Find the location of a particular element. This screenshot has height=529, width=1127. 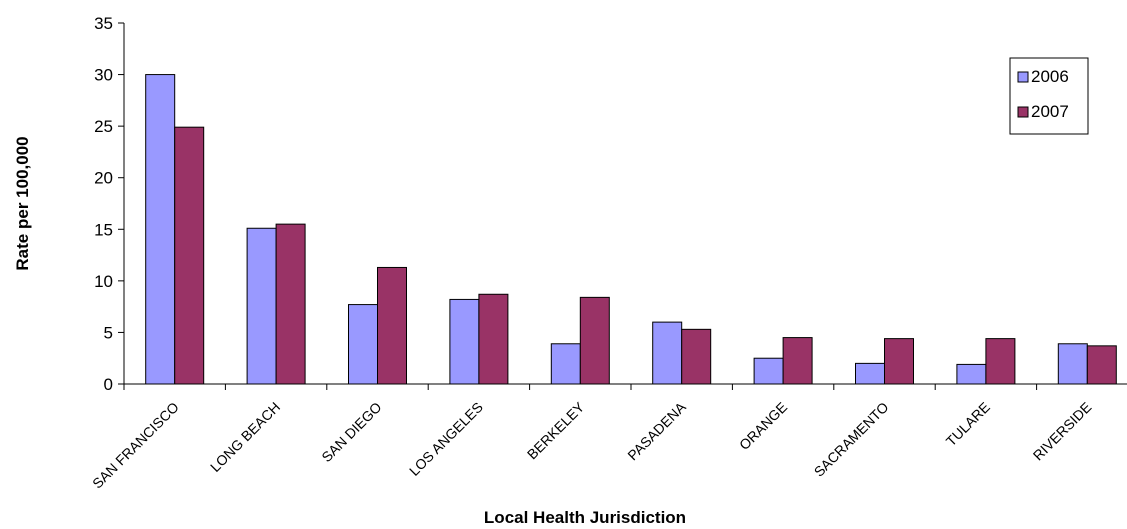

y-tick-label: 15 is located at coordinates (103, 229).